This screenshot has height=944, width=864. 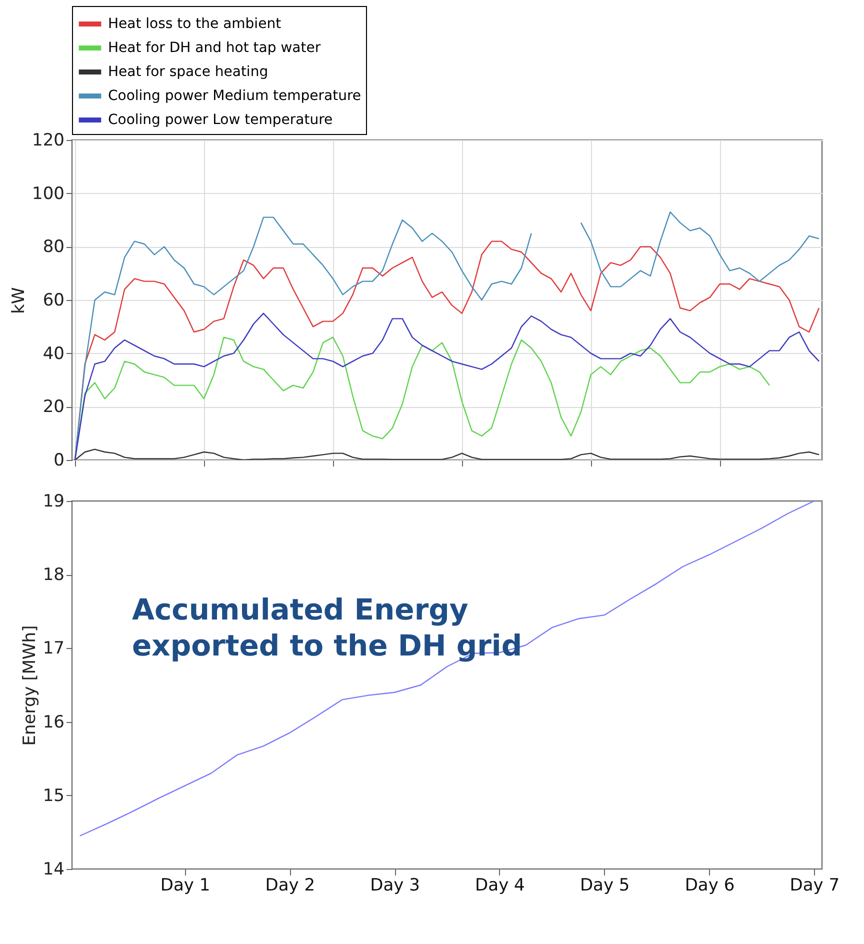 I want to click on legend-label: Heat for space heating, so click(x=188, y=72).